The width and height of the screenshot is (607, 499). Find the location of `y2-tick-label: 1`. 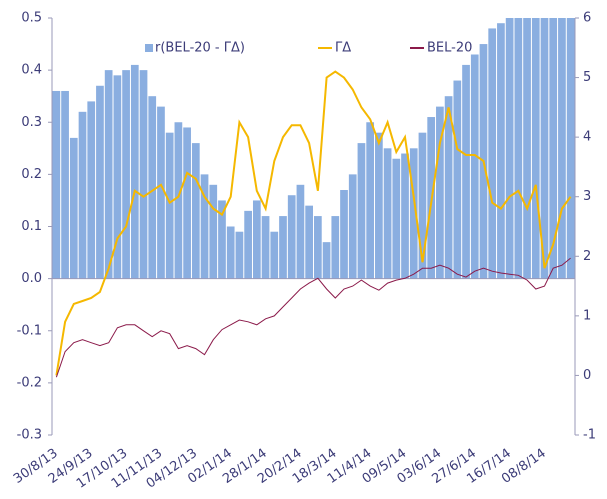

y2-tick-label: 1 is located at coordinates (587, 315).